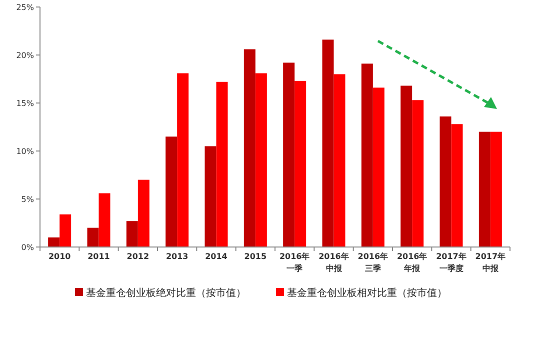 Image resolution: width=550 pixels, height=340 pixels. I want to click on x-tick-label: 2011, so click(98, 257).